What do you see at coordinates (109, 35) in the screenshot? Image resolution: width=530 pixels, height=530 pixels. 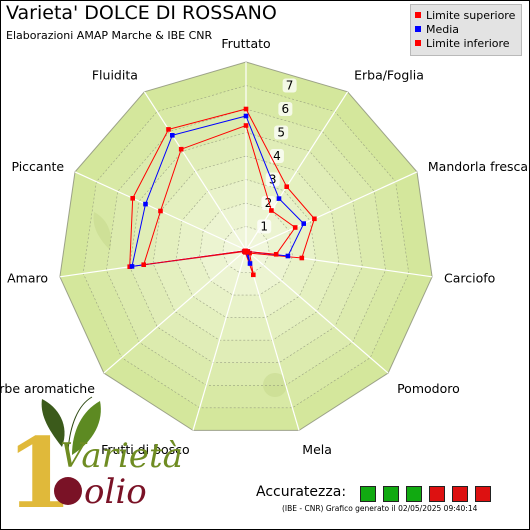 I see `chart-subtitle: Elaborazioni AMAP Marche & IBE CNR` at bounding box center [109, 35].